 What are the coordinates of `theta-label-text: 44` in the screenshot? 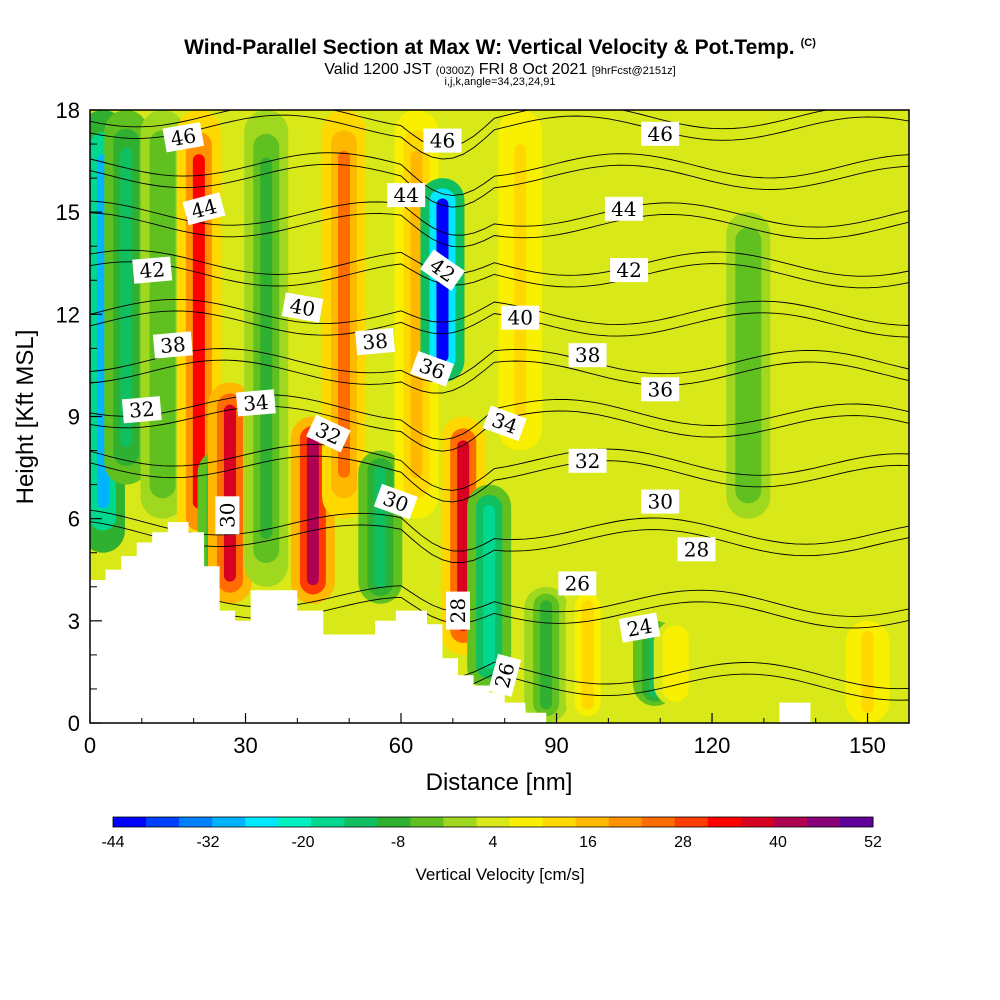 It's located at (405, 195).